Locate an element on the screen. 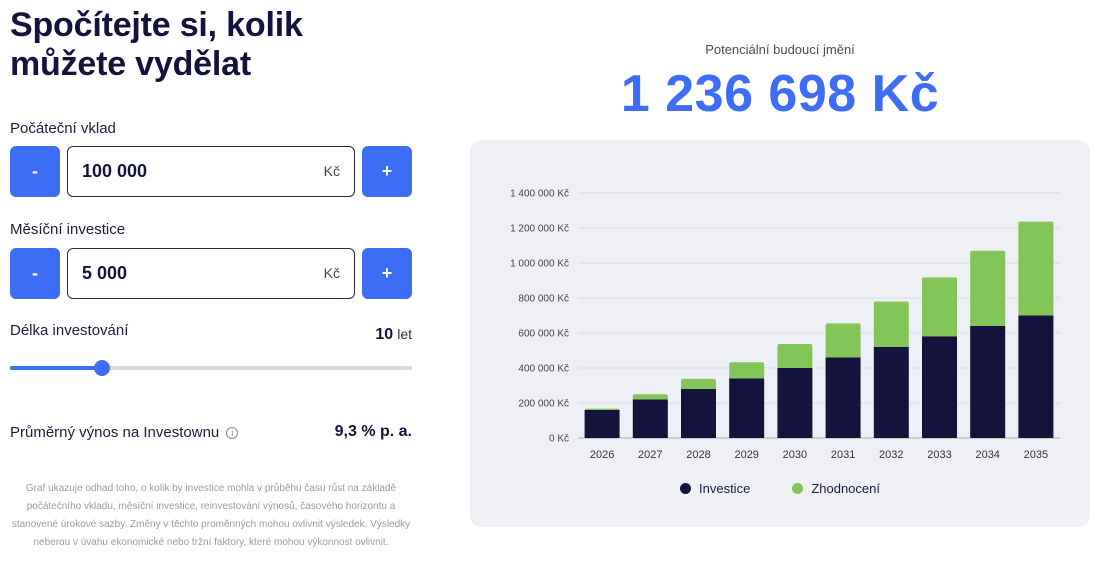 The height and width of the screenshot is (572, 1100). monthly-investment-field-box: Kč is located at coordinates (211, 273).